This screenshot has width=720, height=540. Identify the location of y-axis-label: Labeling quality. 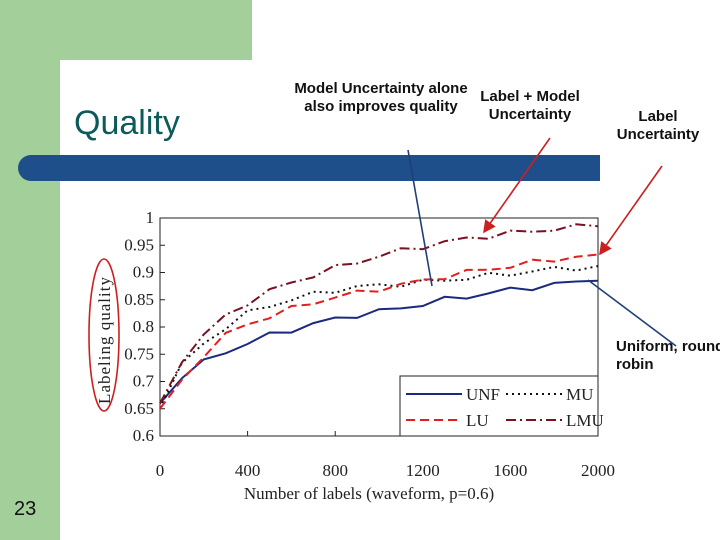
(104, 340).